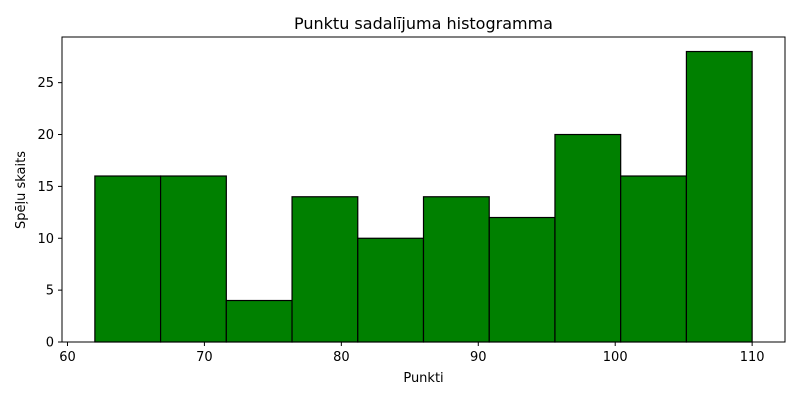 The image size is (800, 400). Describe the element at coordinates (50, 343) in the screenshot. I see `y-tick-label: 0` at that location.